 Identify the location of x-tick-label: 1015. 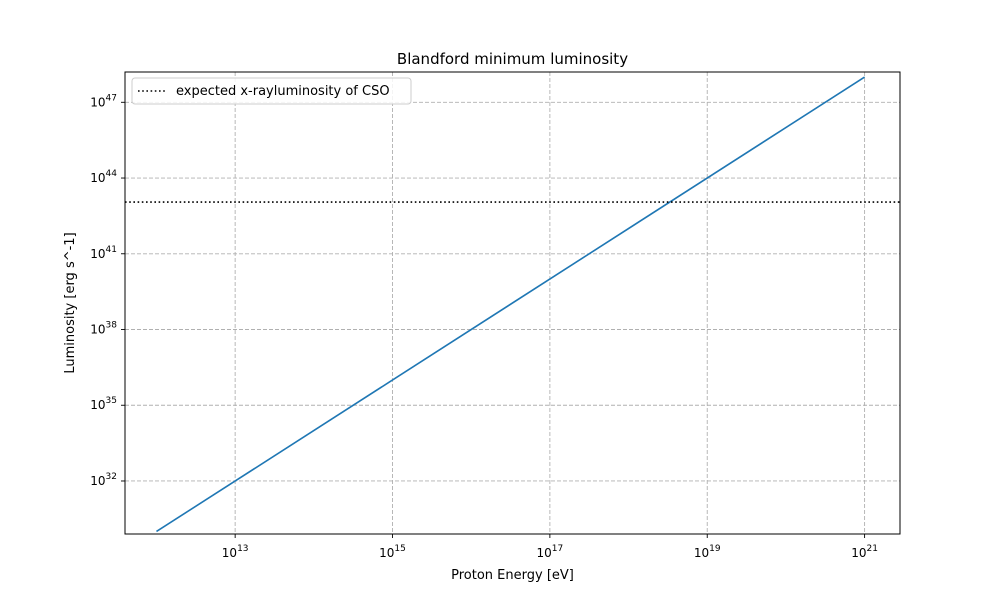
(392, 552).